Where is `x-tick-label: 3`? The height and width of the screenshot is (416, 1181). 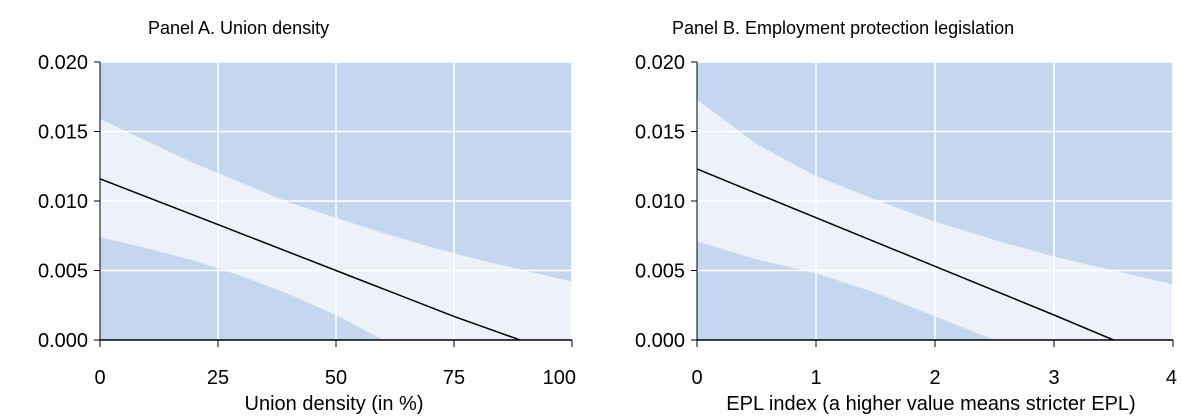
x-tick-label: 3 is located at coordinates (1053, 378).